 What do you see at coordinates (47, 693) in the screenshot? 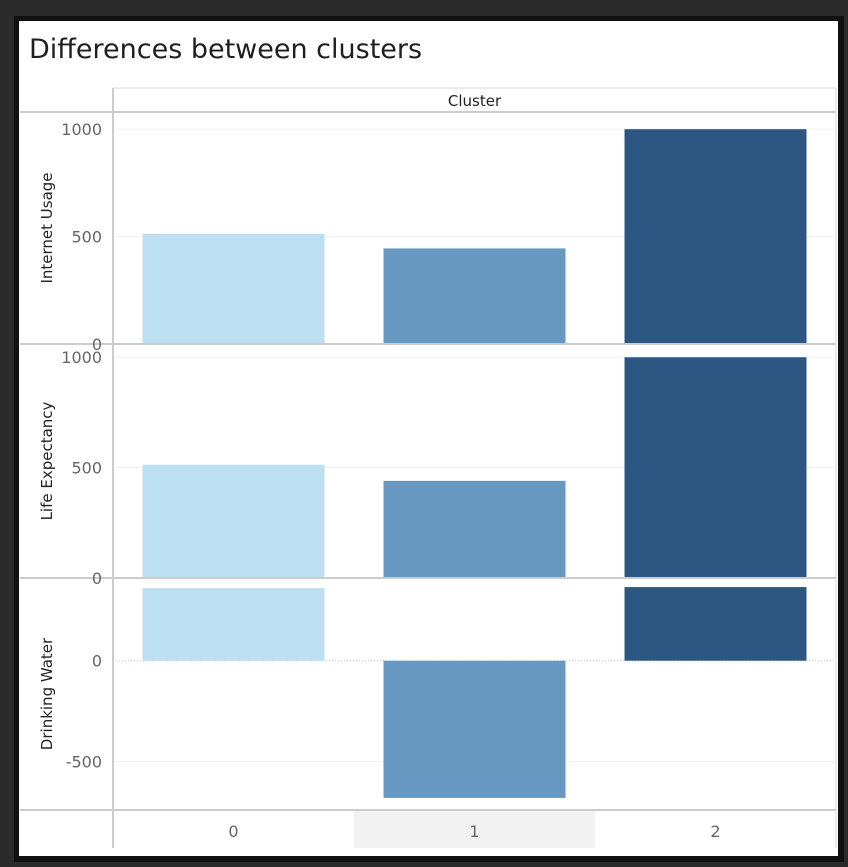
I see `row-label: Drinking Water` at bounding box center [47, 693].